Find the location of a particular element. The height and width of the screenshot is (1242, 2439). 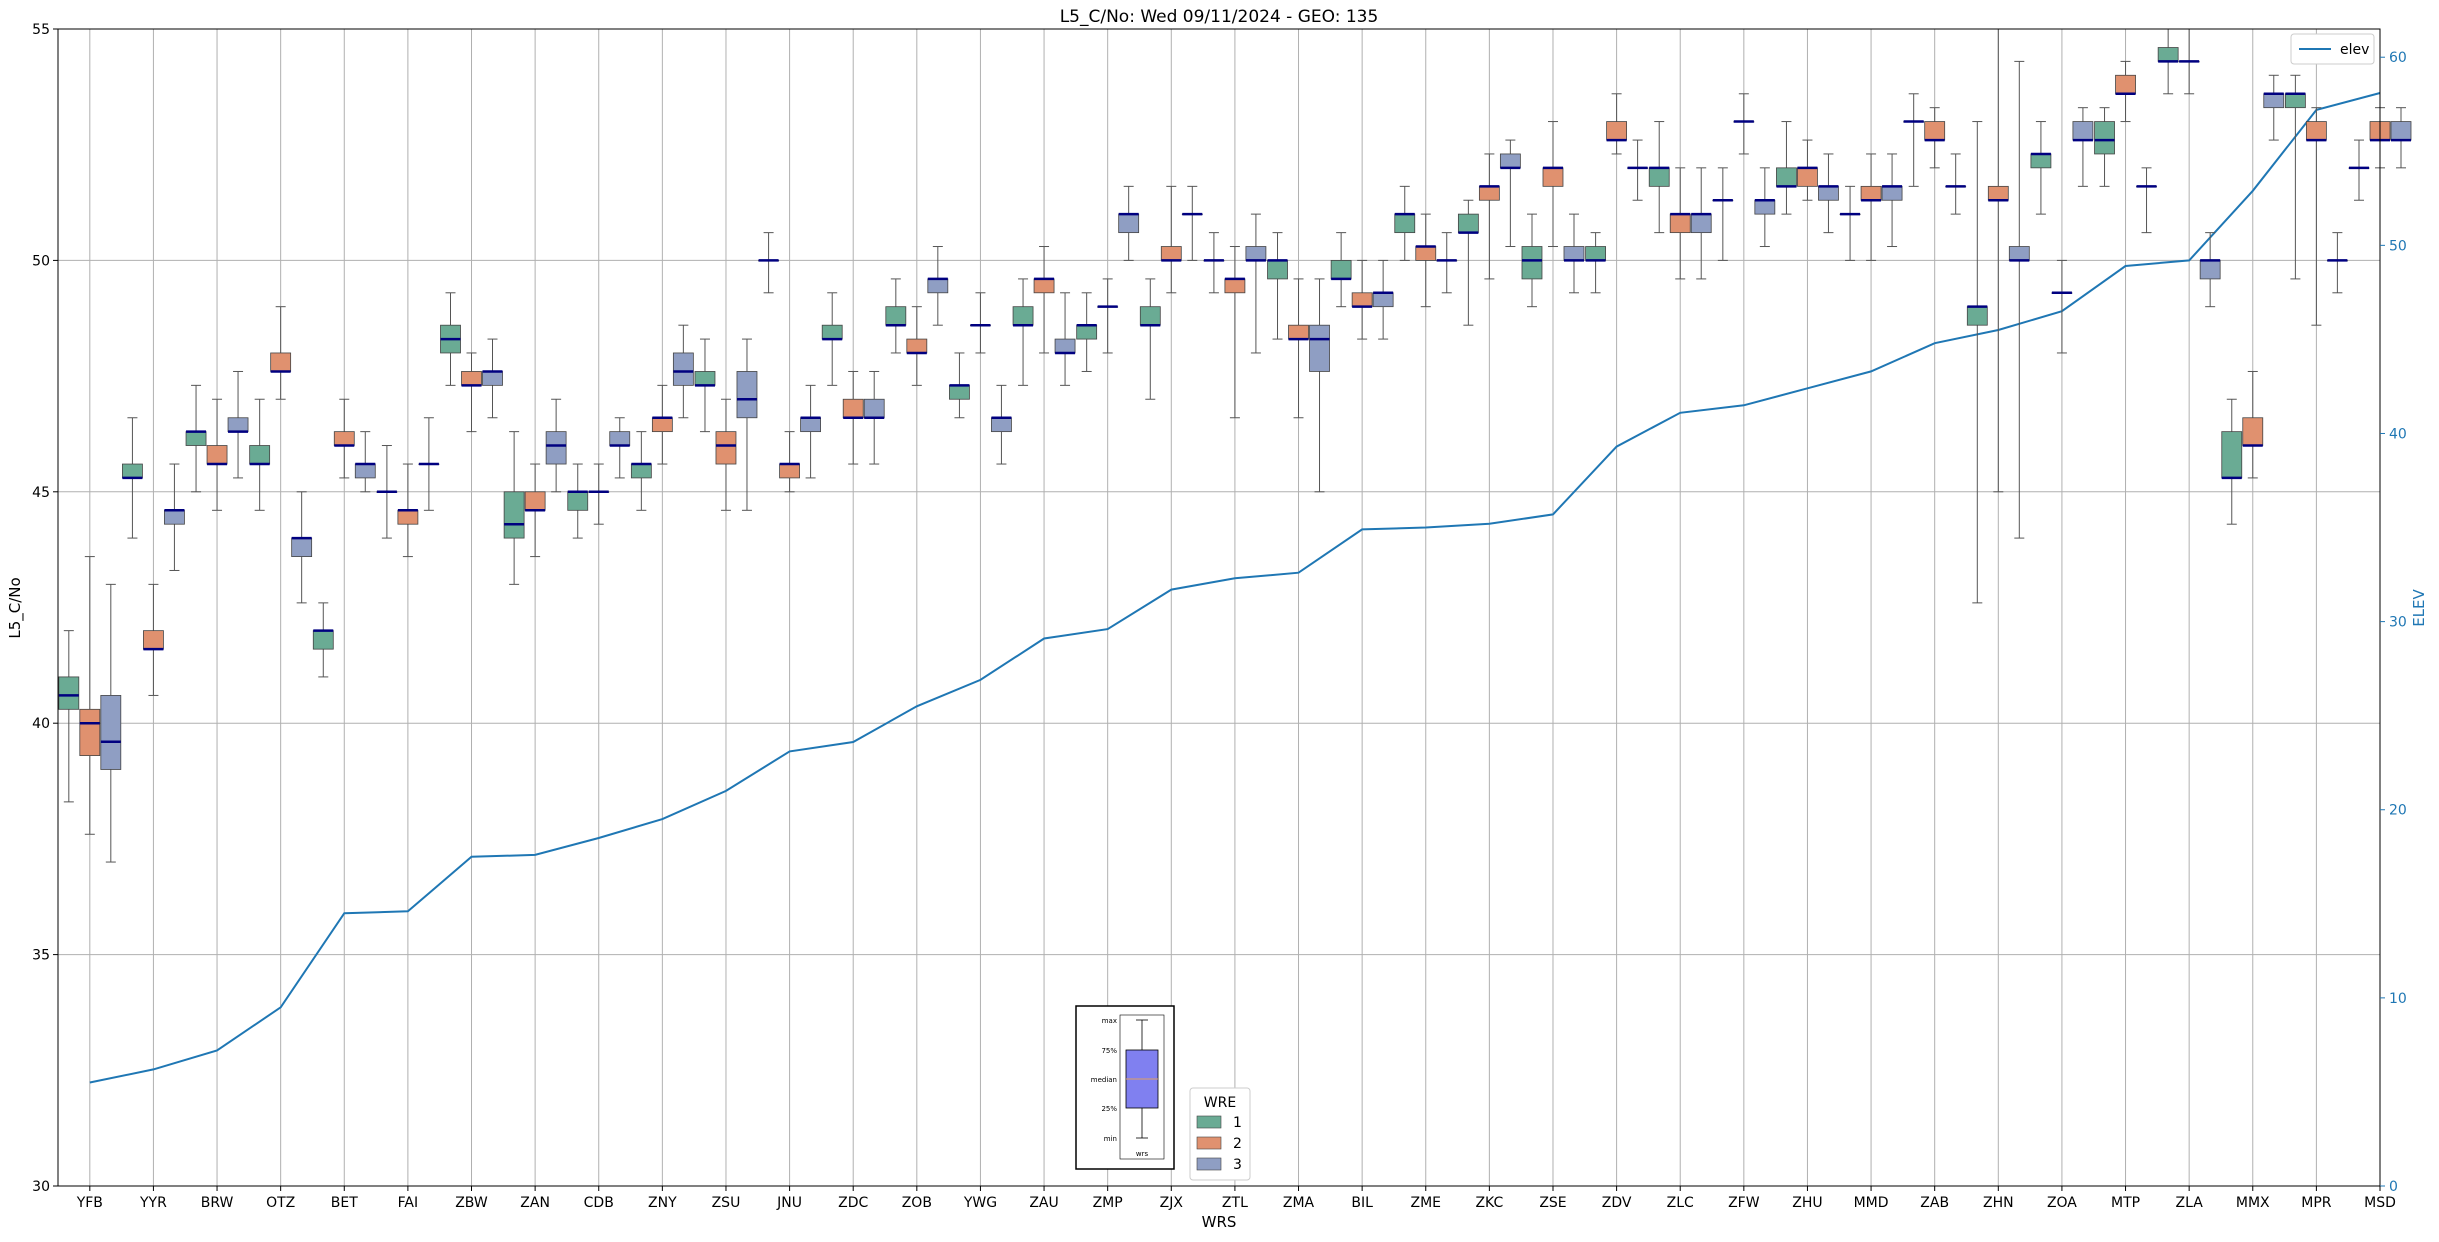

box-zau-wre1 is located at coordinates (1023, 332).